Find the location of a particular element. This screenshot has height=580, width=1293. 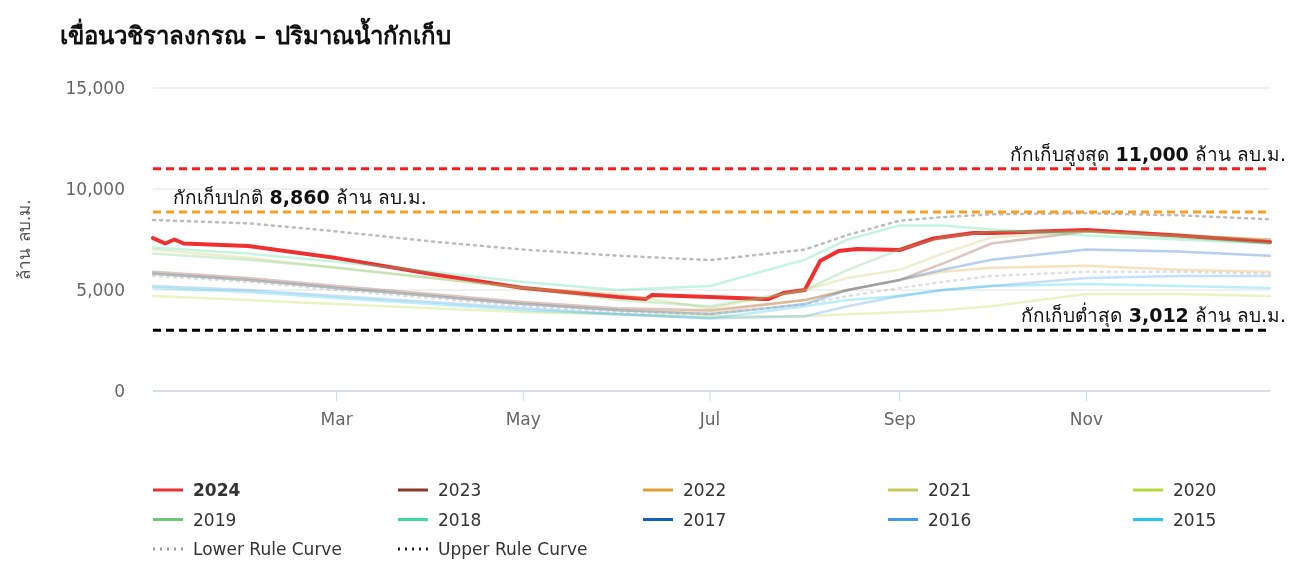

legend-label: 2024 is located at coordinates (217, 490).